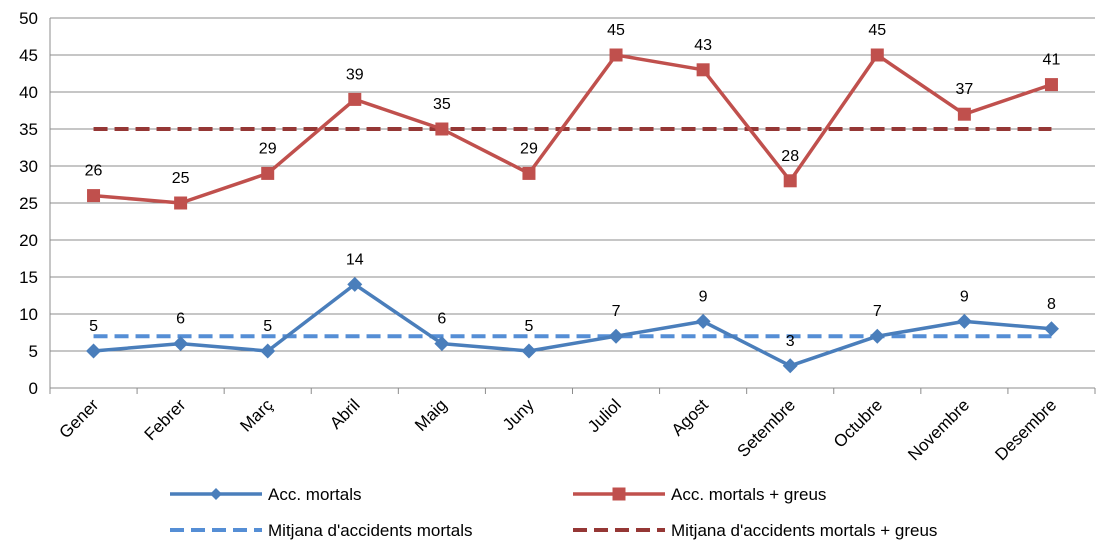  What do you see at coordinates (79, 418) in the screenshot?
I see `x-tick-label: Gener` at bounding box center [79, 418].